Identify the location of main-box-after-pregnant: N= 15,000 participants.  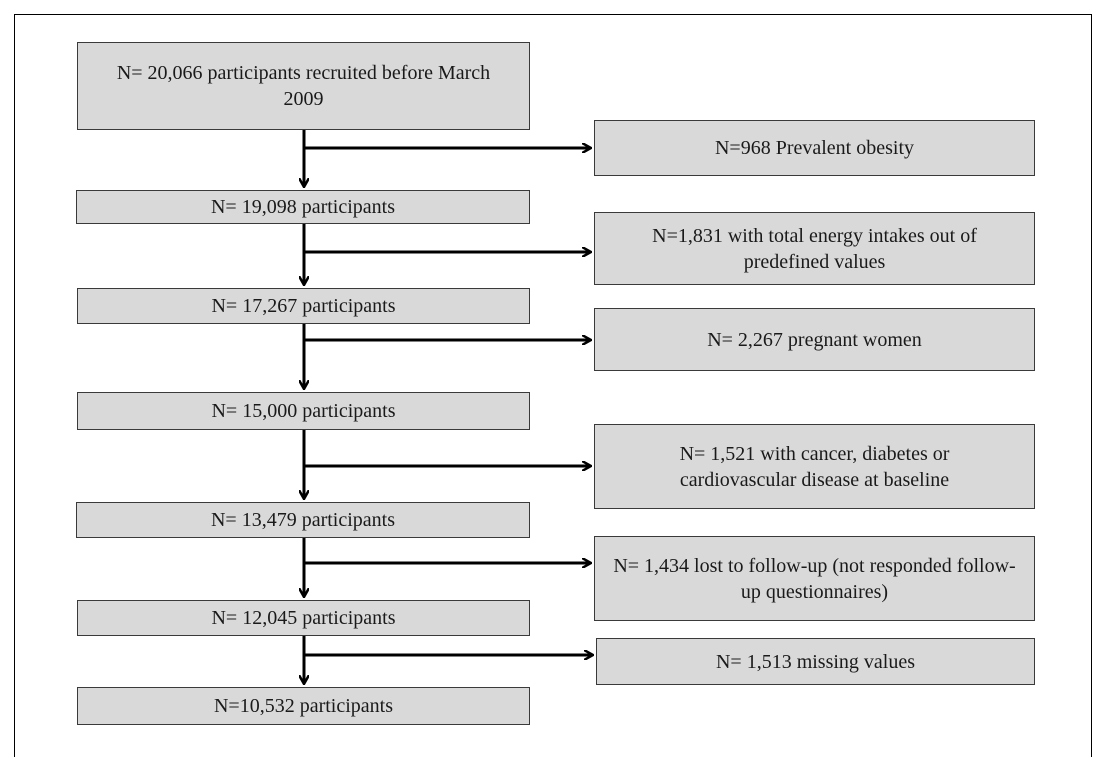
(303, 411).